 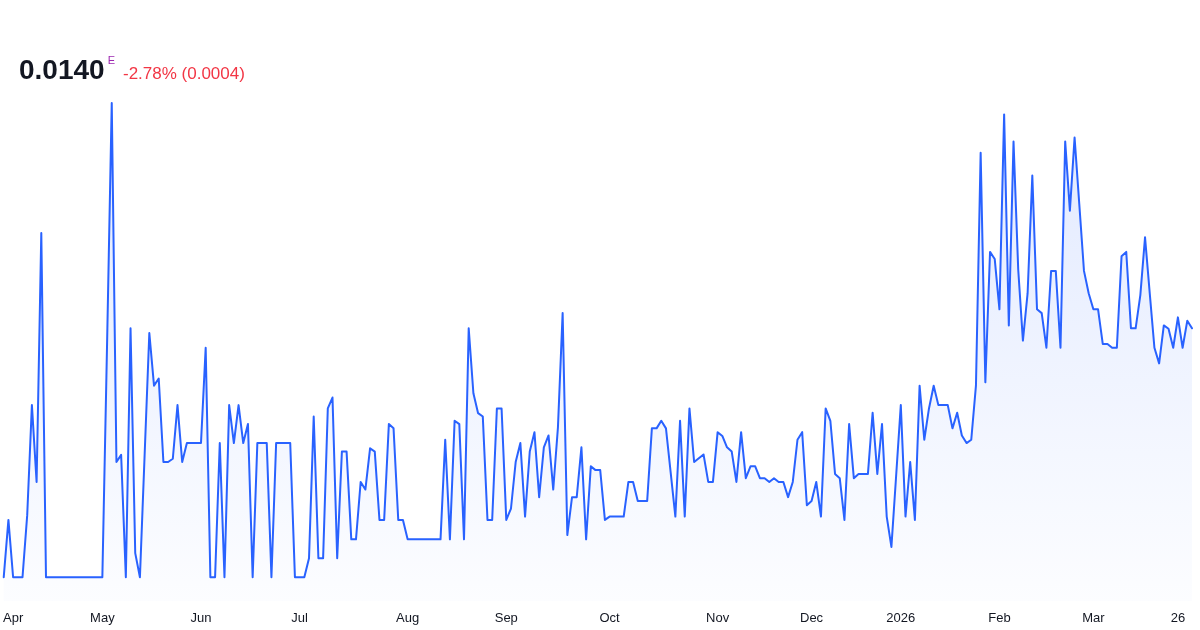 I want to click on x-tick-label: 26, so click(x=1178, y=617).